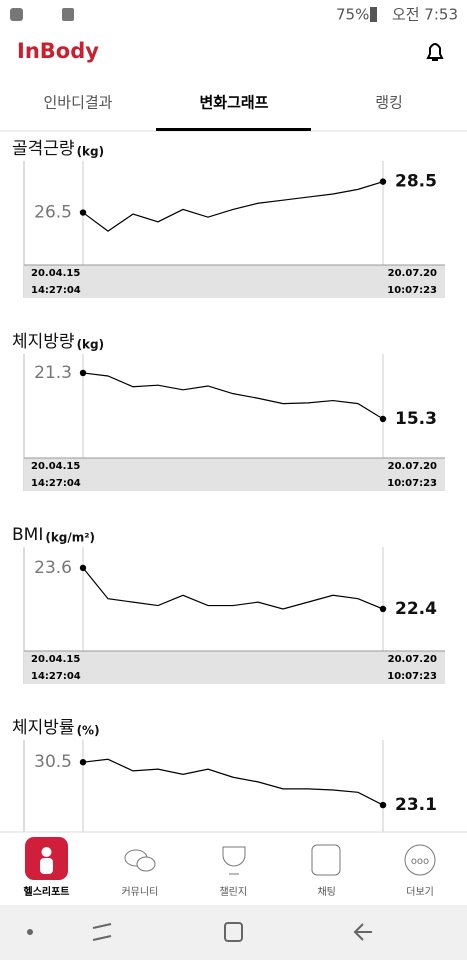  What do you see at coordinates (53, 762) in the screenshot?
I see `start-value: 30.5` at bounding box center [53, 762].